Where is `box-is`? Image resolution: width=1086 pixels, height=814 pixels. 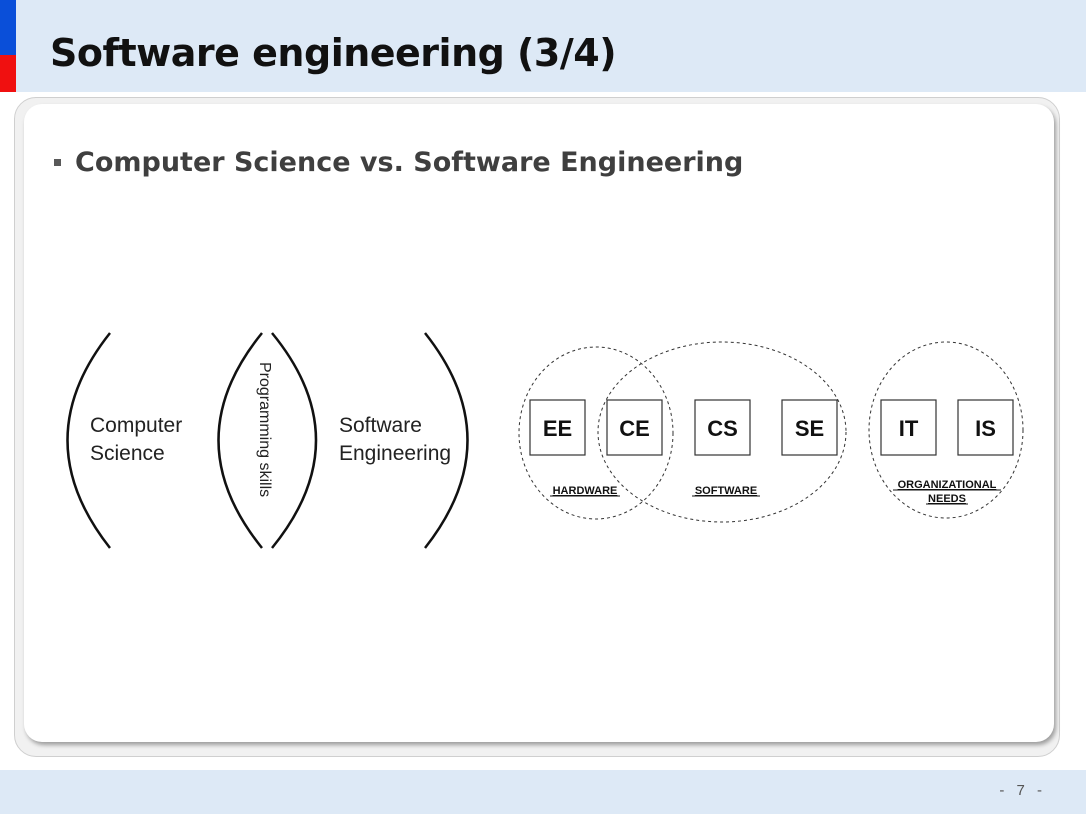 box-is is located at coordinates (985, 427).